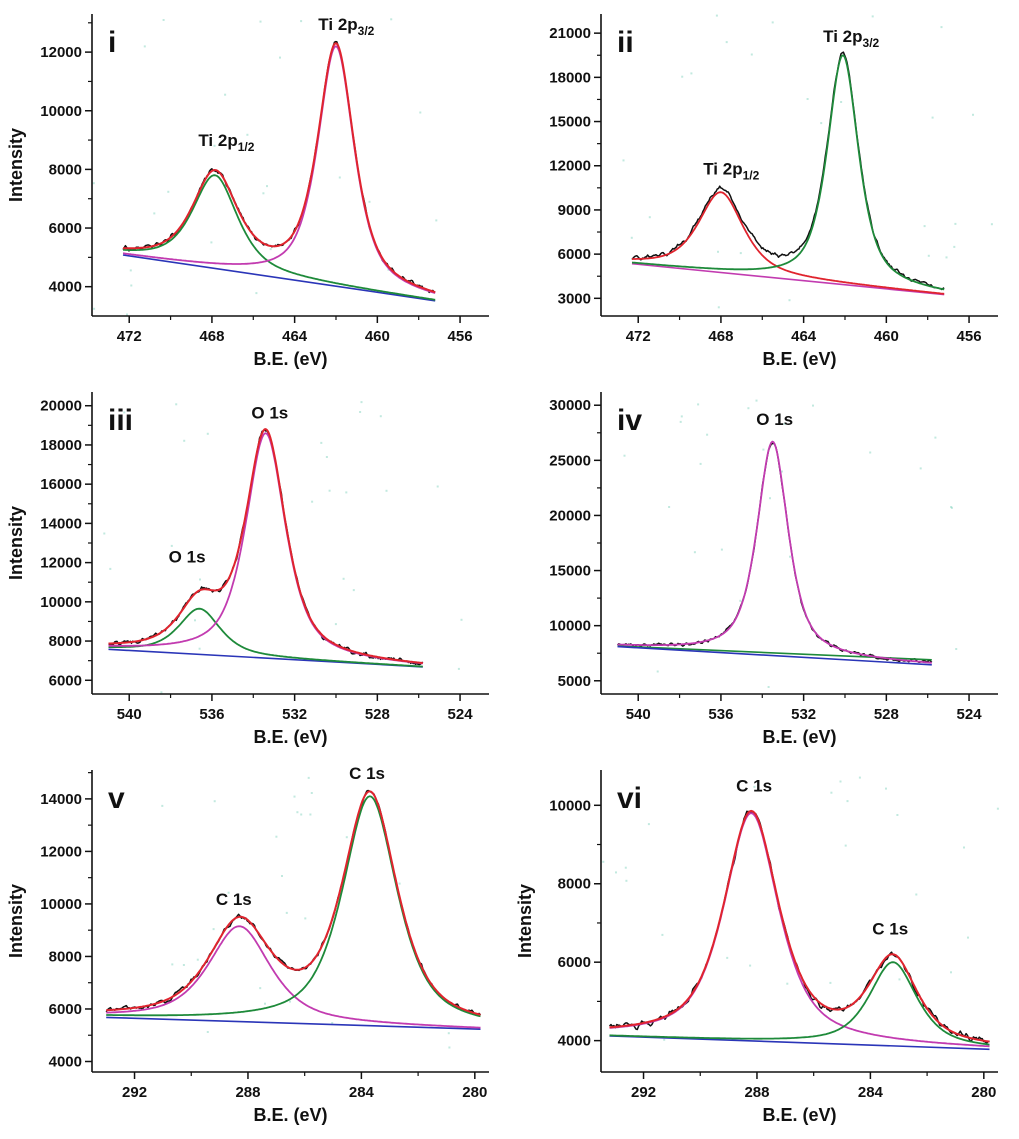  What do you see at coordinates (61, 484) in the screenshot?
I see `y-tick-label: 16000` at bounding box center [61, 484].